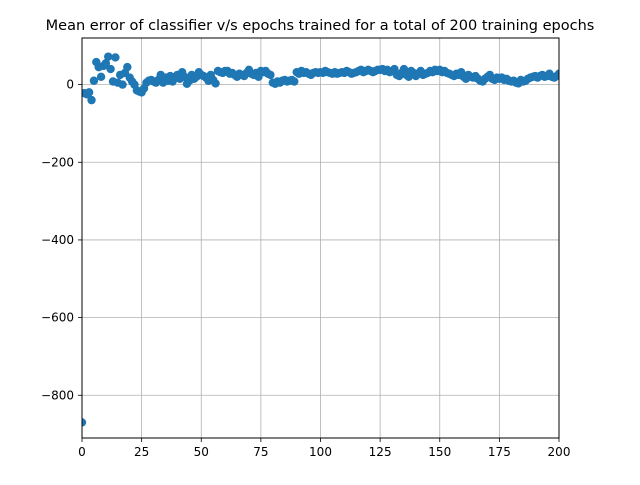  I want to click on y-tick-label: −400, so click(57, 240).